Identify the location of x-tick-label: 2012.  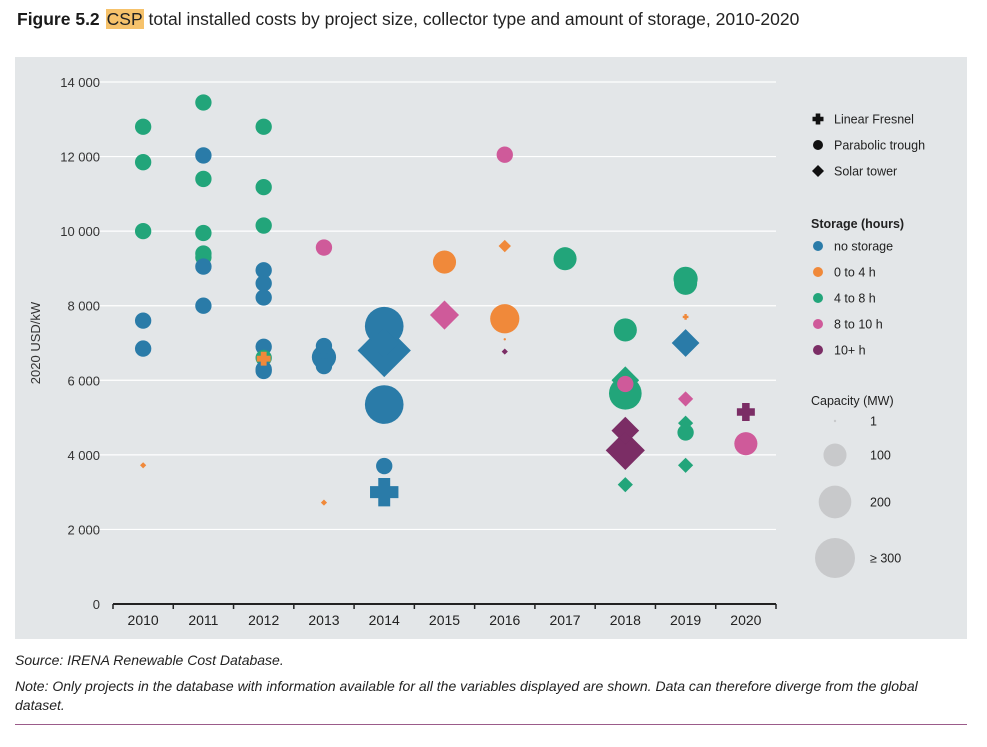
(263, 620).